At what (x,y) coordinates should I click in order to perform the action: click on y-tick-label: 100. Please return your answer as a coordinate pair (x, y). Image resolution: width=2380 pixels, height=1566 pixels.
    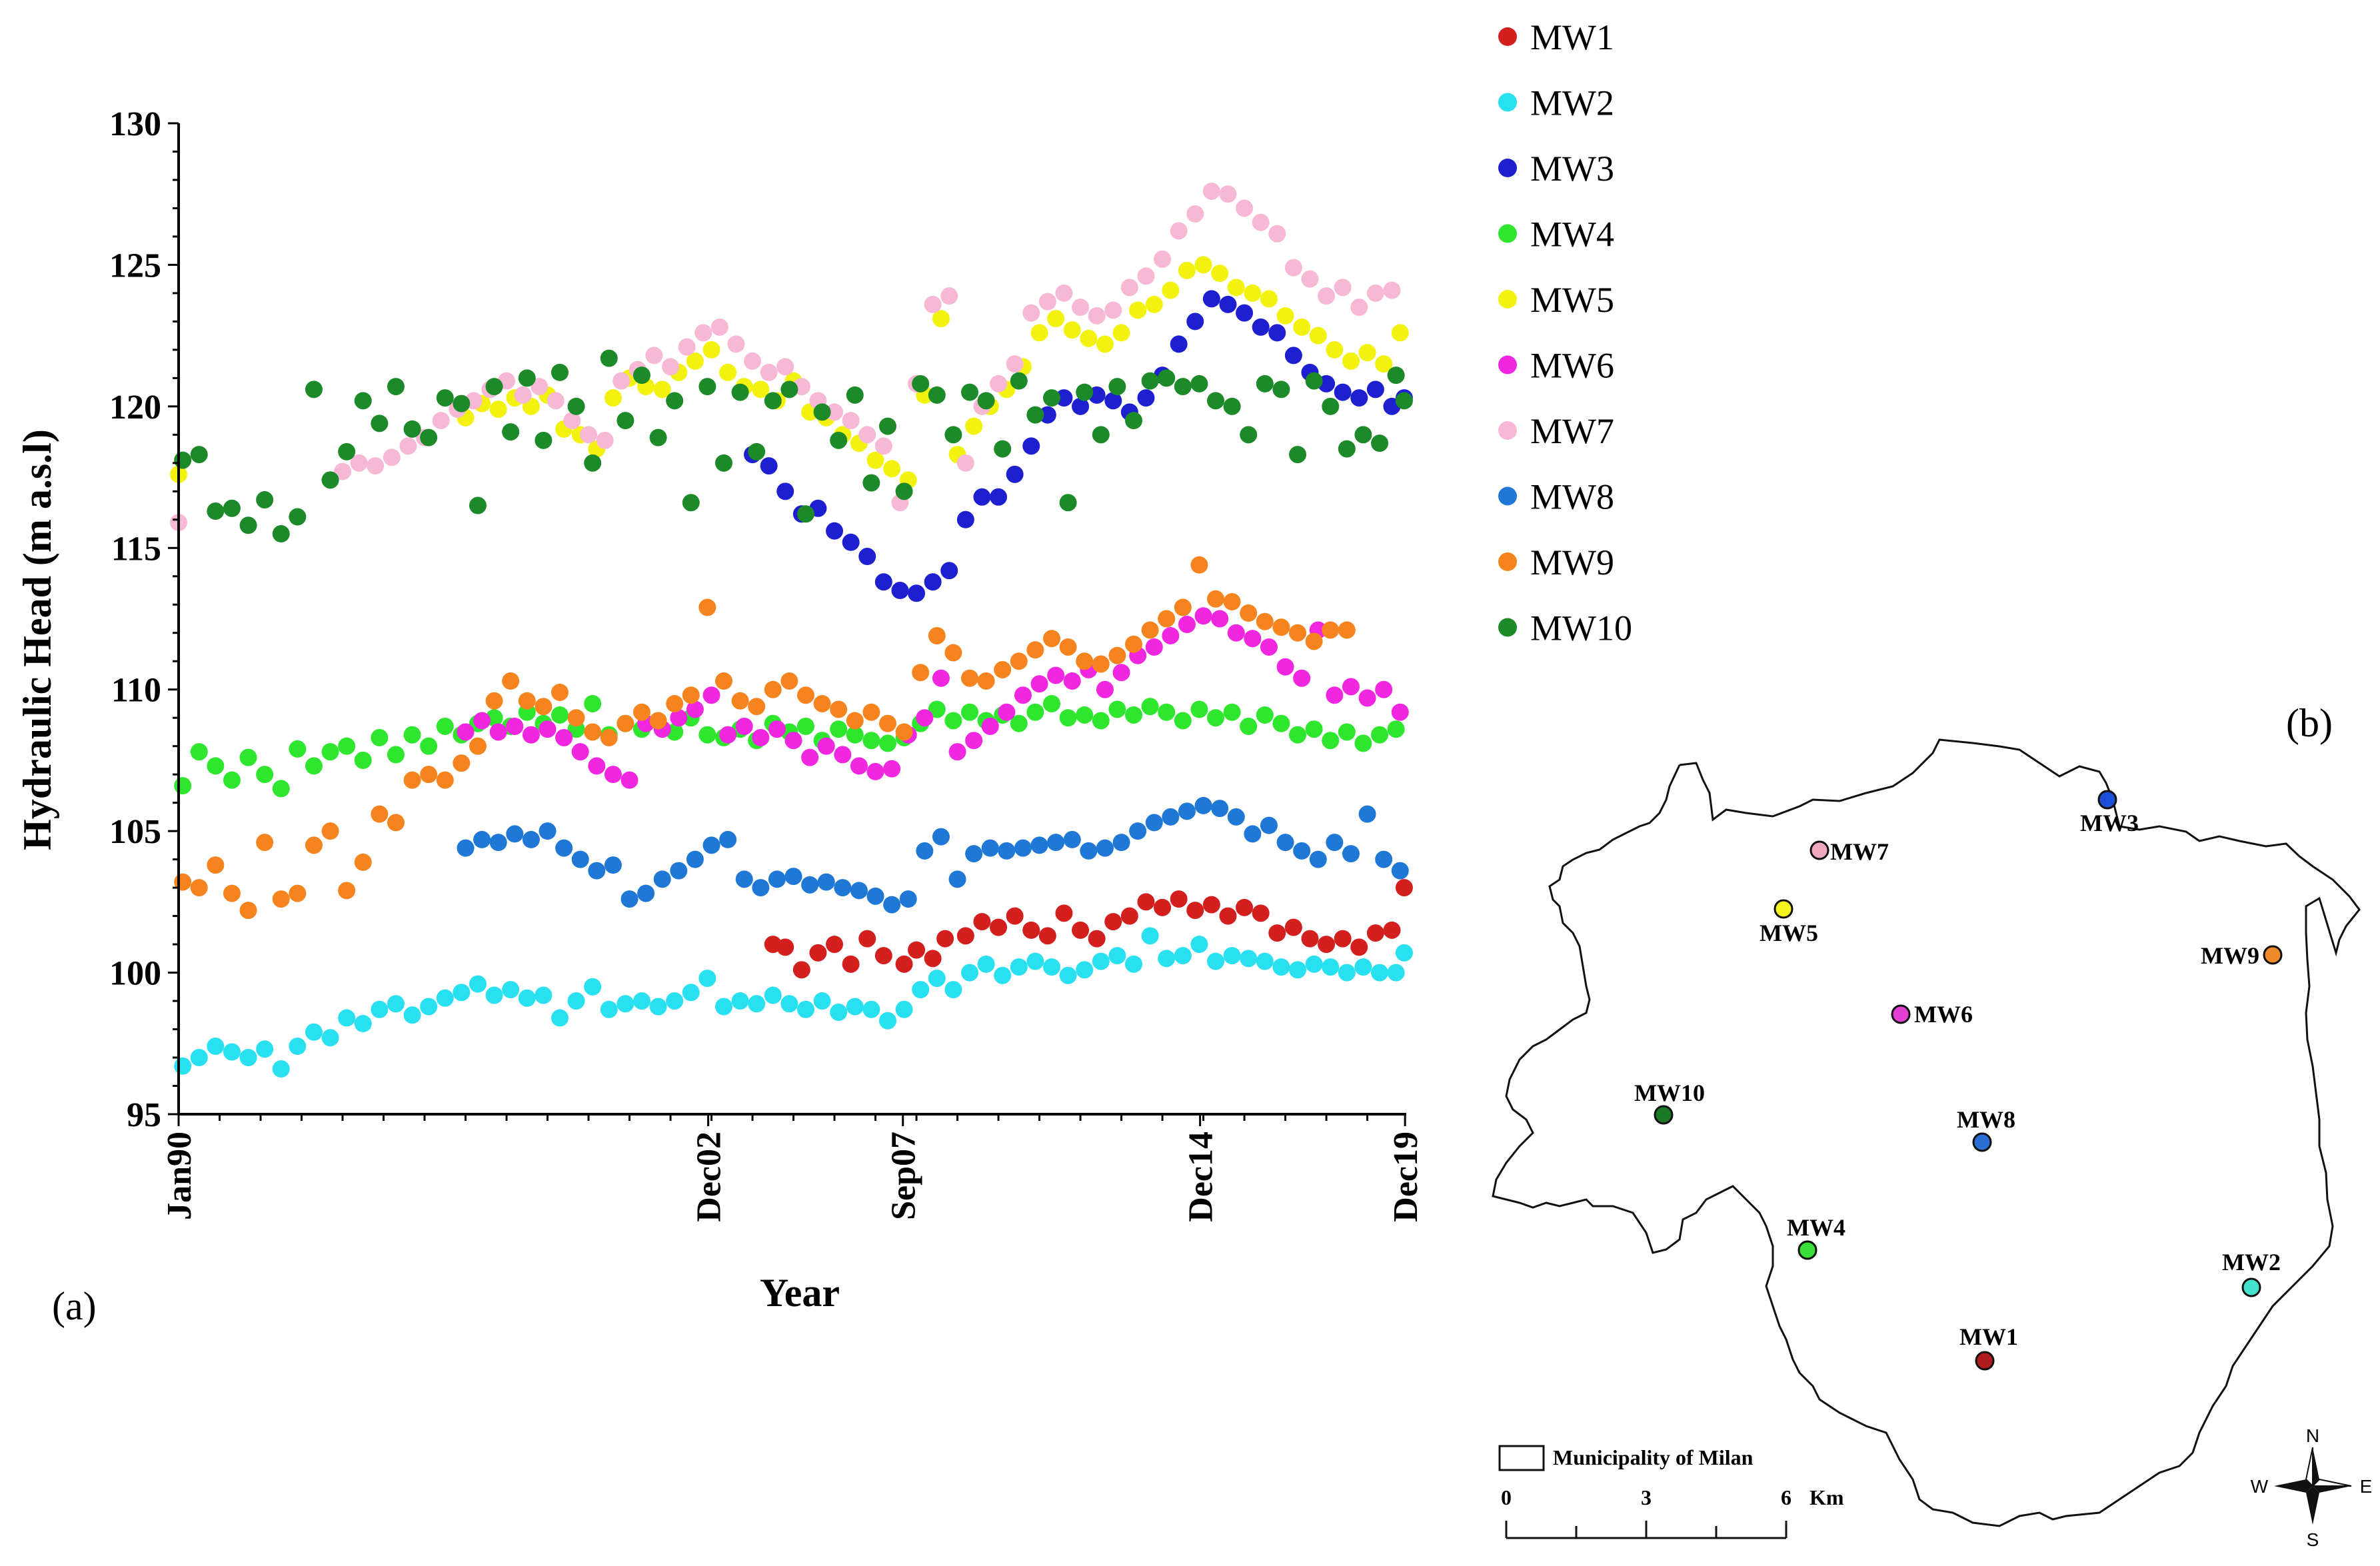
    Looking at the image, I should click on (135, 974).